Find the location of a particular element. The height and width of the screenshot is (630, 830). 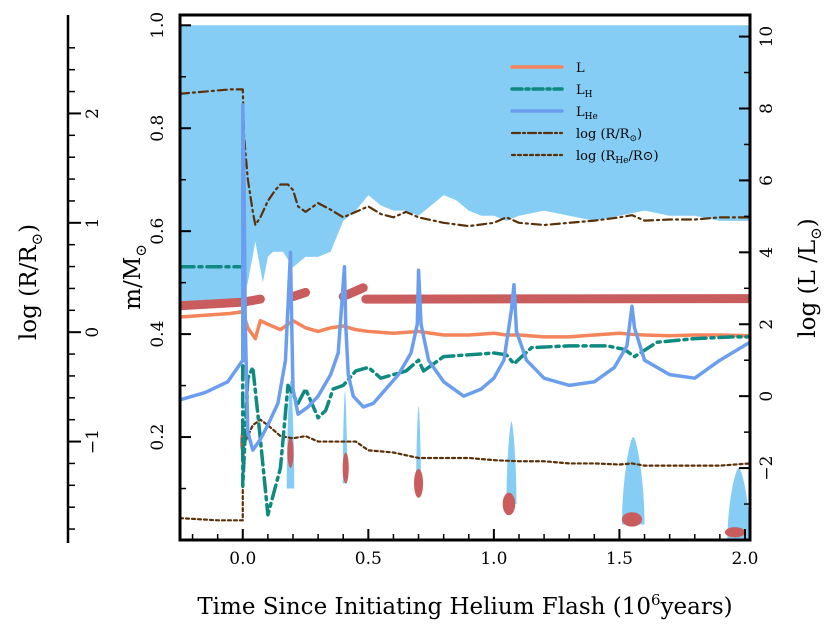

lum-tick-label-4: 6 is located at coordinates (767, 180).